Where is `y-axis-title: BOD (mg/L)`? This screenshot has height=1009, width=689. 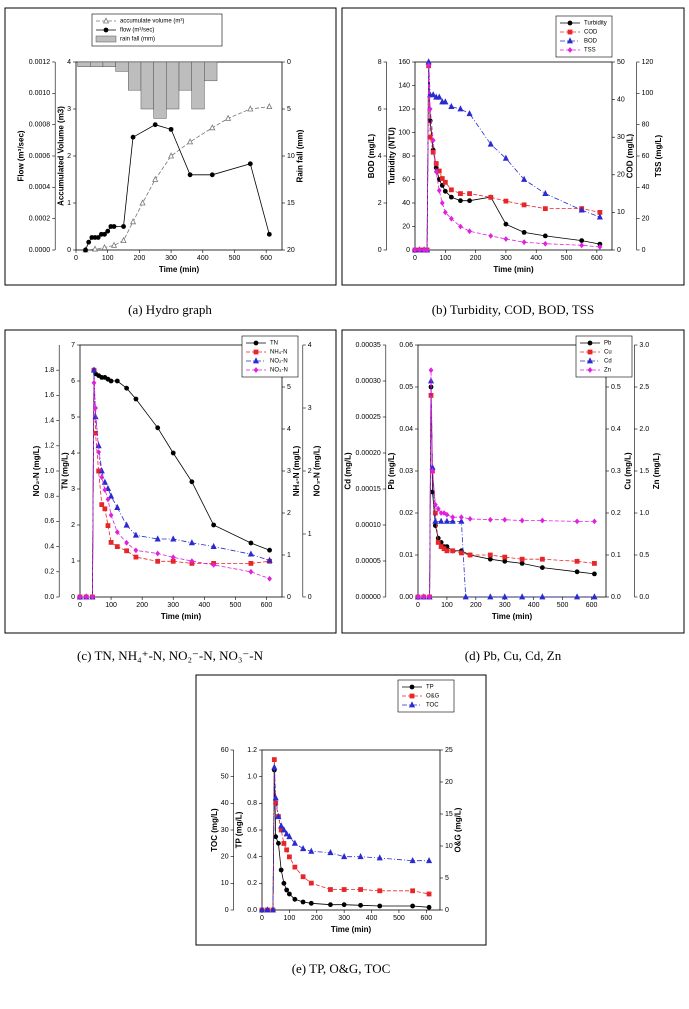 y-axis-title: BOD (mg/L) is located at coordinates (371, 155).